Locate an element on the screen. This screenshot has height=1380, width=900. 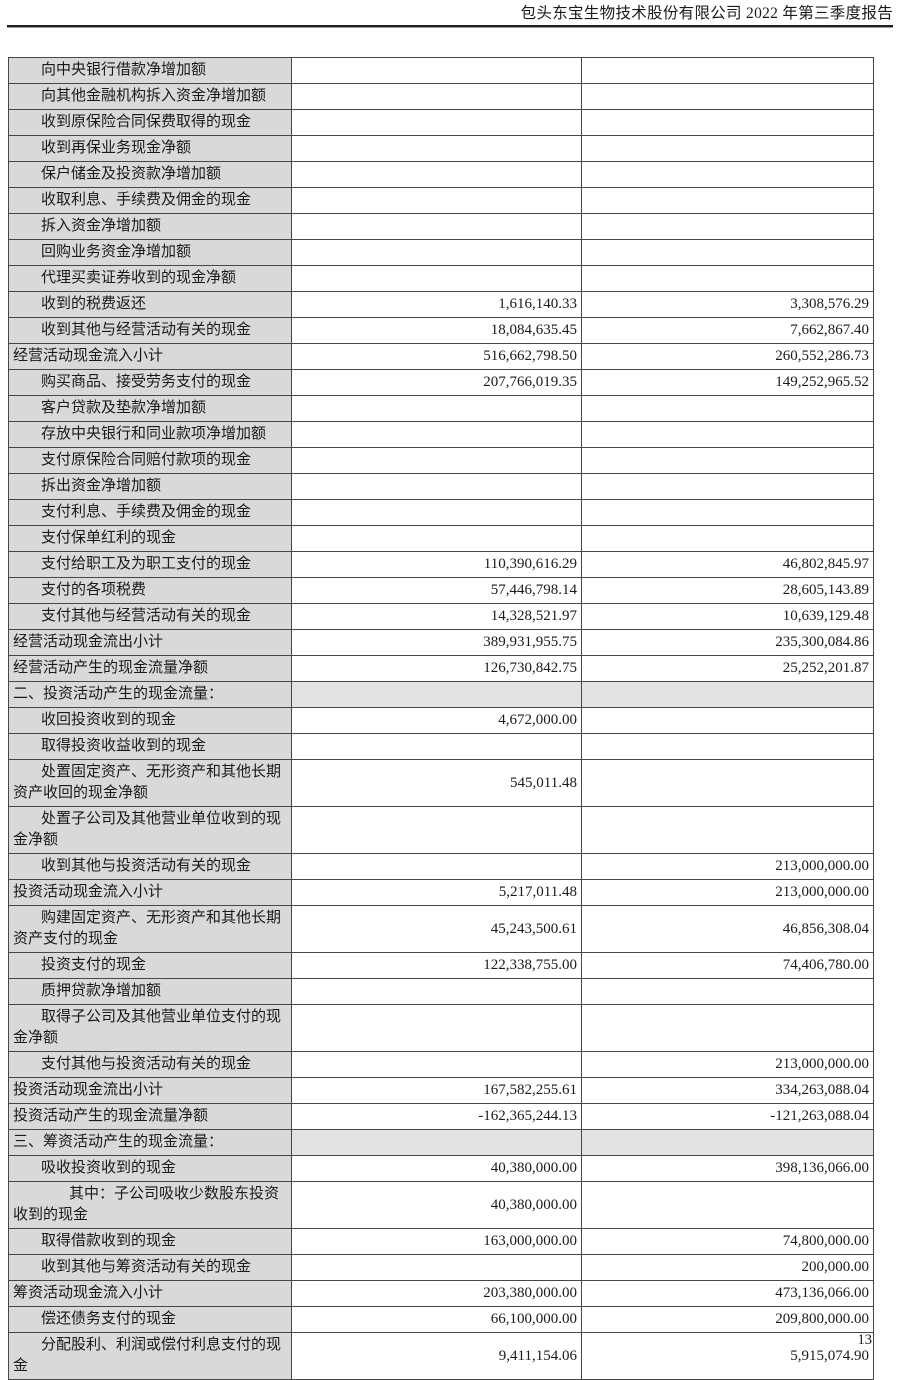
table-row: 支付的各项税费 57,446,798.14 28,605,143.89 is located at coordinates (441, 590).